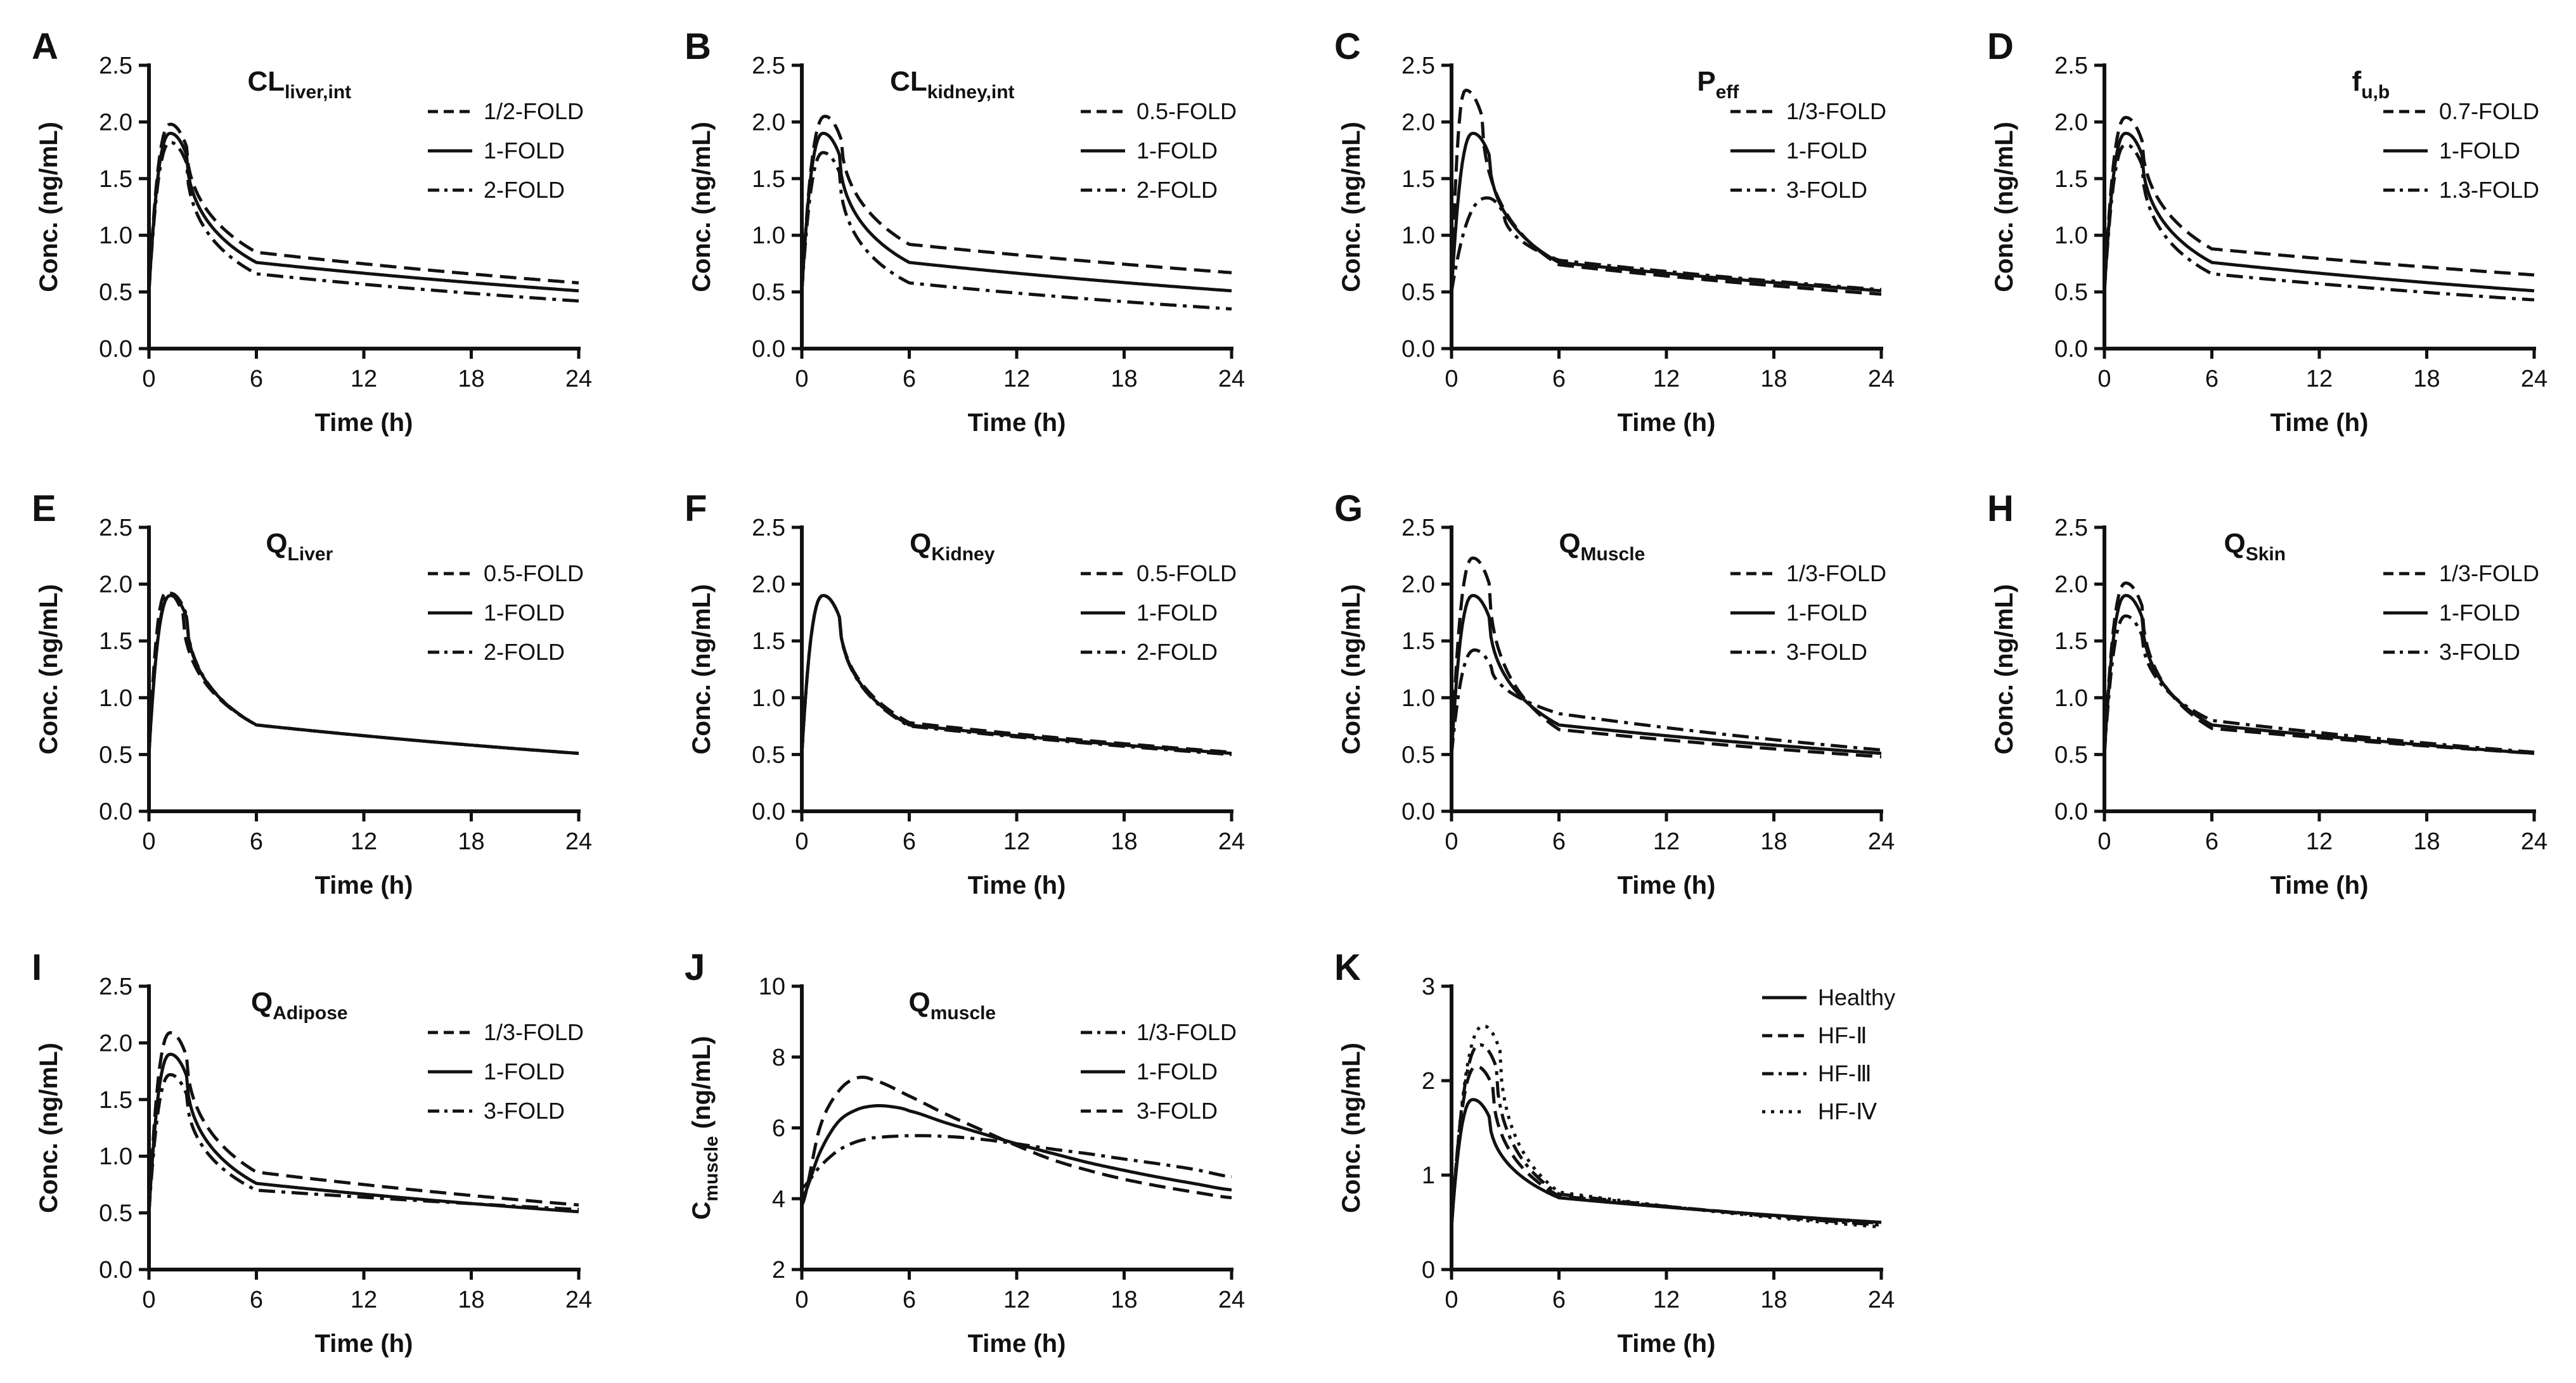  I want to click on legend-label: 1/2-FOLD, so click(534, 111).